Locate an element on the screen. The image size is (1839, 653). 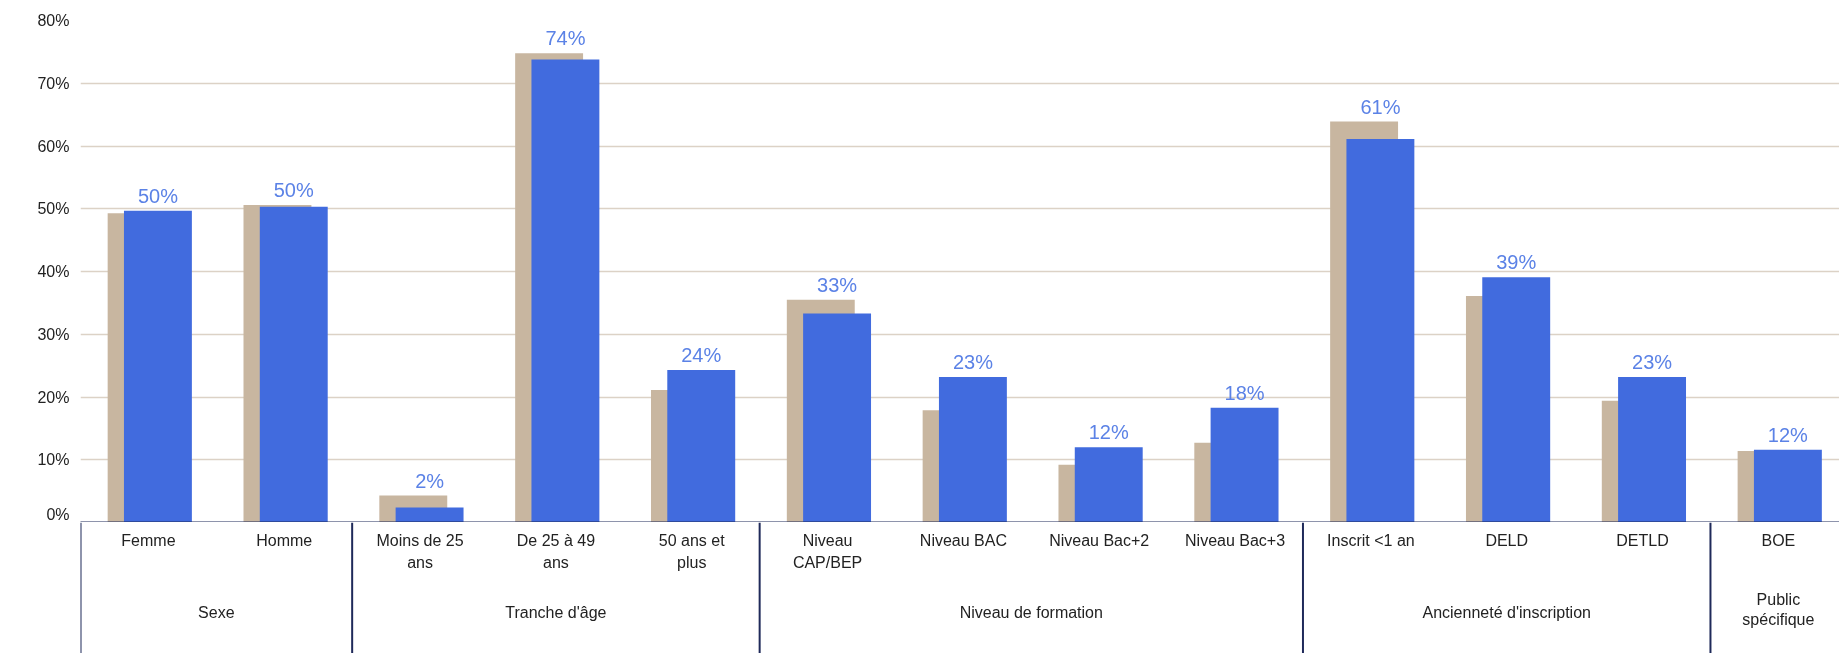
x-tick-label: Moins de 25 ans is located at coordinates (420, 551).